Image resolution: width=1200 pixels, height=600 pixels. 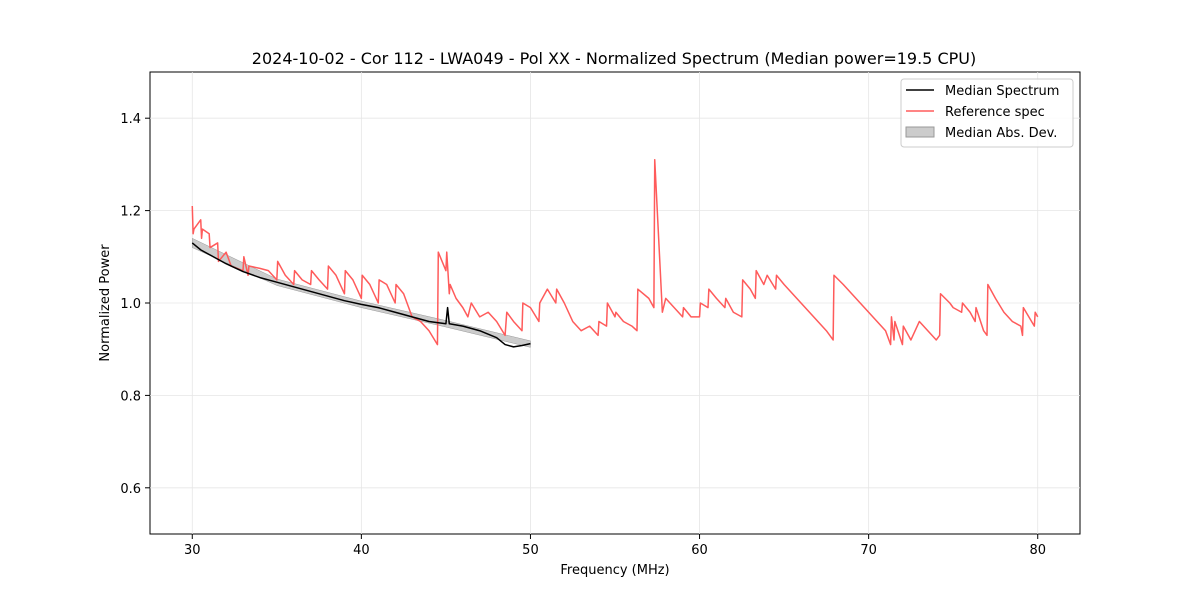 What do you see at coordinates (130, 396) in the screenshot?
I see `y-tick-label: 0.8` at bounding box center [130, 396].